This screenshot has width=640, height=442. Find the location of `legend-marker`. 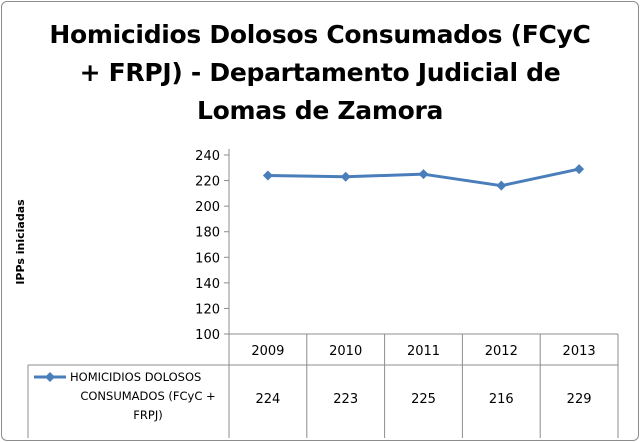

legend-marker is located at coordinates (50, 377).